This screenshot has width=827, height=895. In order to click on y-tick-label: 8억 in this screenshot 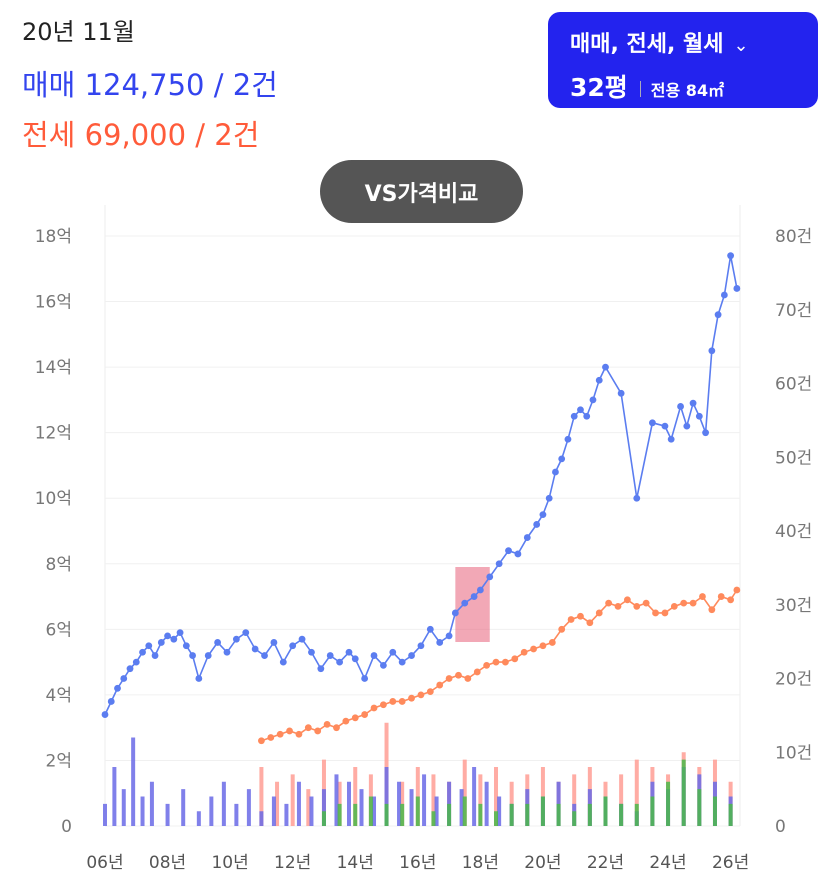, I will do `click(59, 565)`.